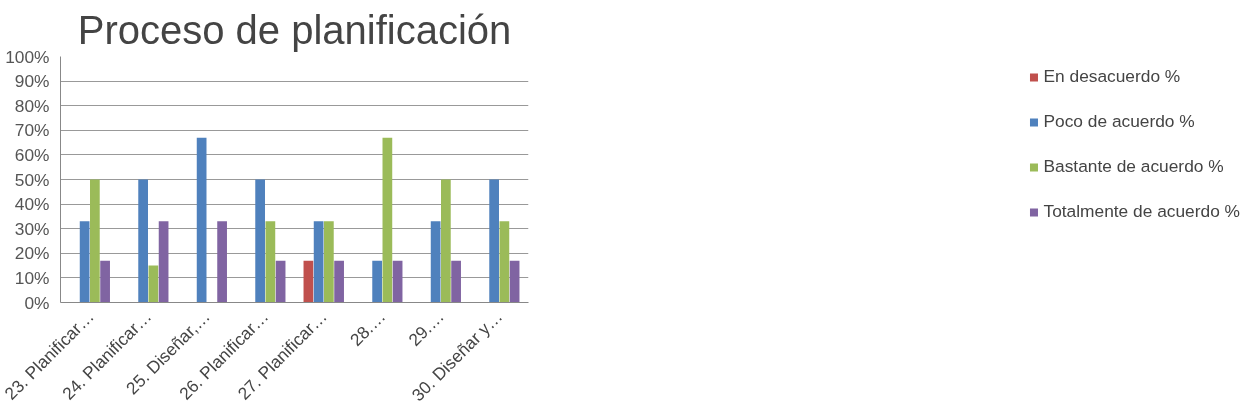 The width and height of the screenshot is (1254, 419). I want to click on y-tick-label: 40%, so click(32, 204).